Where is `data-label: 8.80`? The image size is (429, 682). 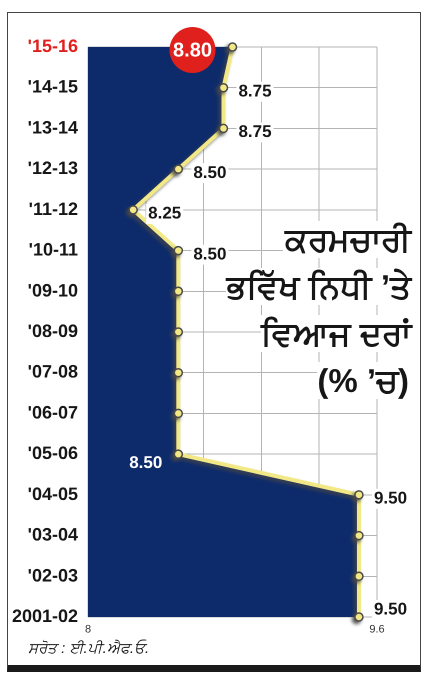
data-label: 8.80 is located at coordinates (192, 51).